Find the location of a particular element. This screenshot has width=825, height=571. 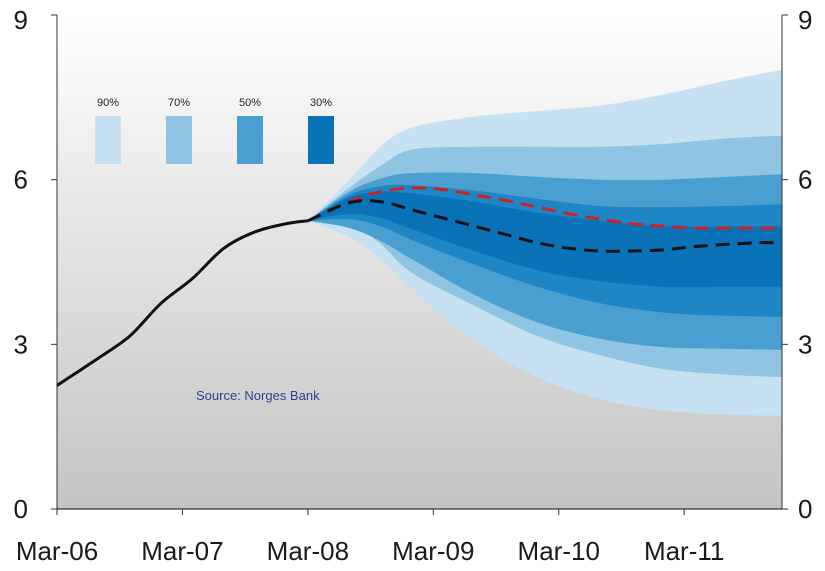

y-tick-label-left: 3 is located at coordinates (21, 344).